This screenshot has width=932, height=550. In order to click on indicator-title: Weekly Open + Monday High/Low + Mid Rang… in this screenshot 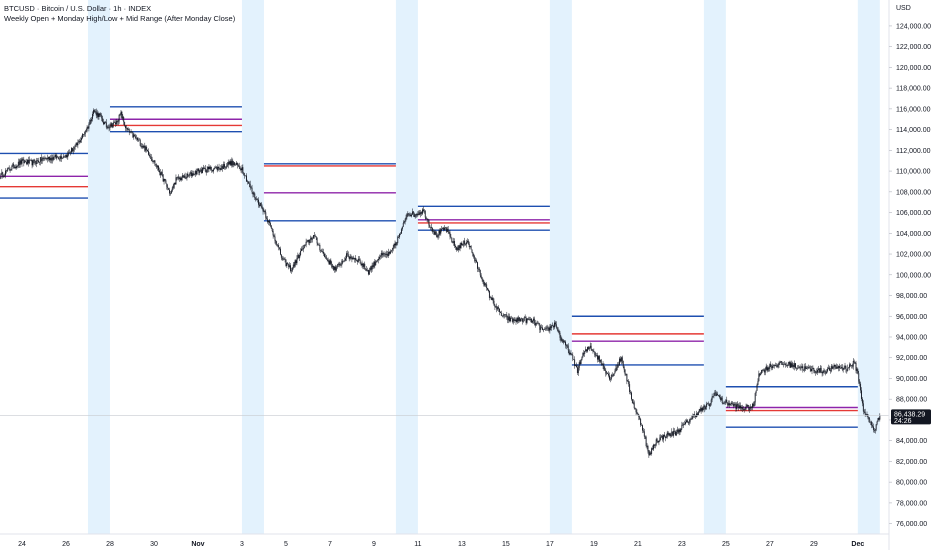, I will do `click(120, 18)`.